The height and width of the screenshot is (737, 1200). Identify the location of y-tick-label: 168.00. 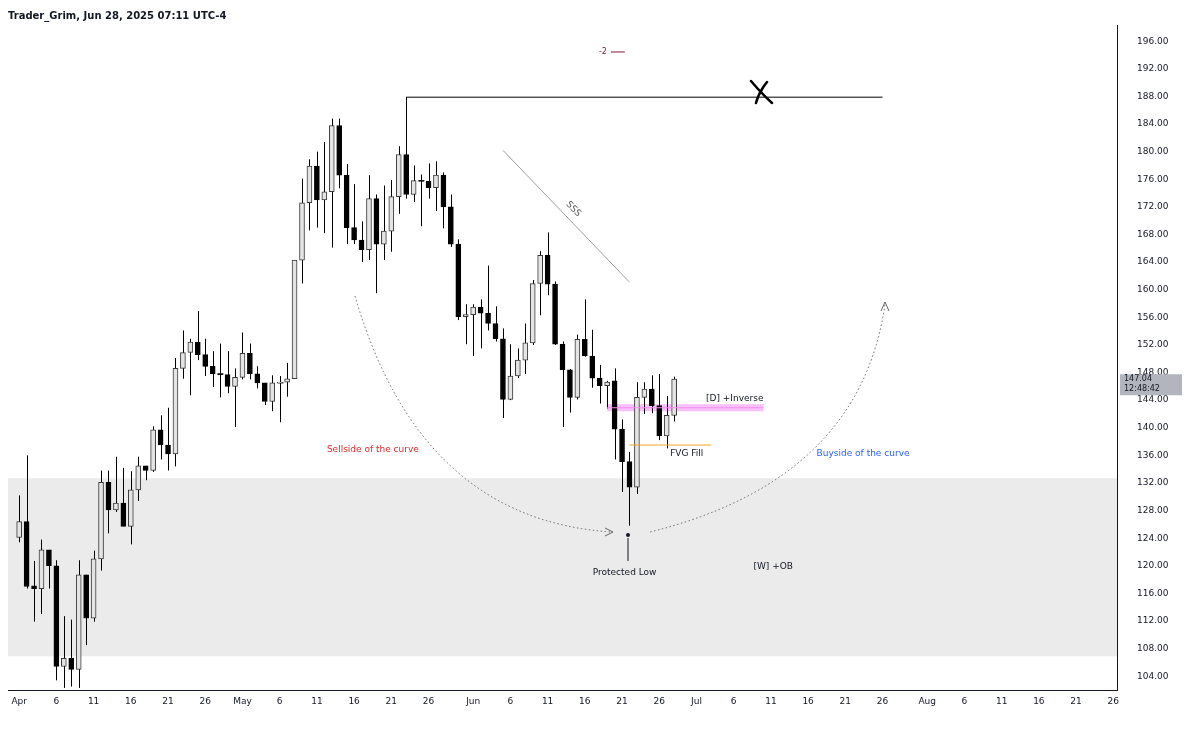
(1153, 233).